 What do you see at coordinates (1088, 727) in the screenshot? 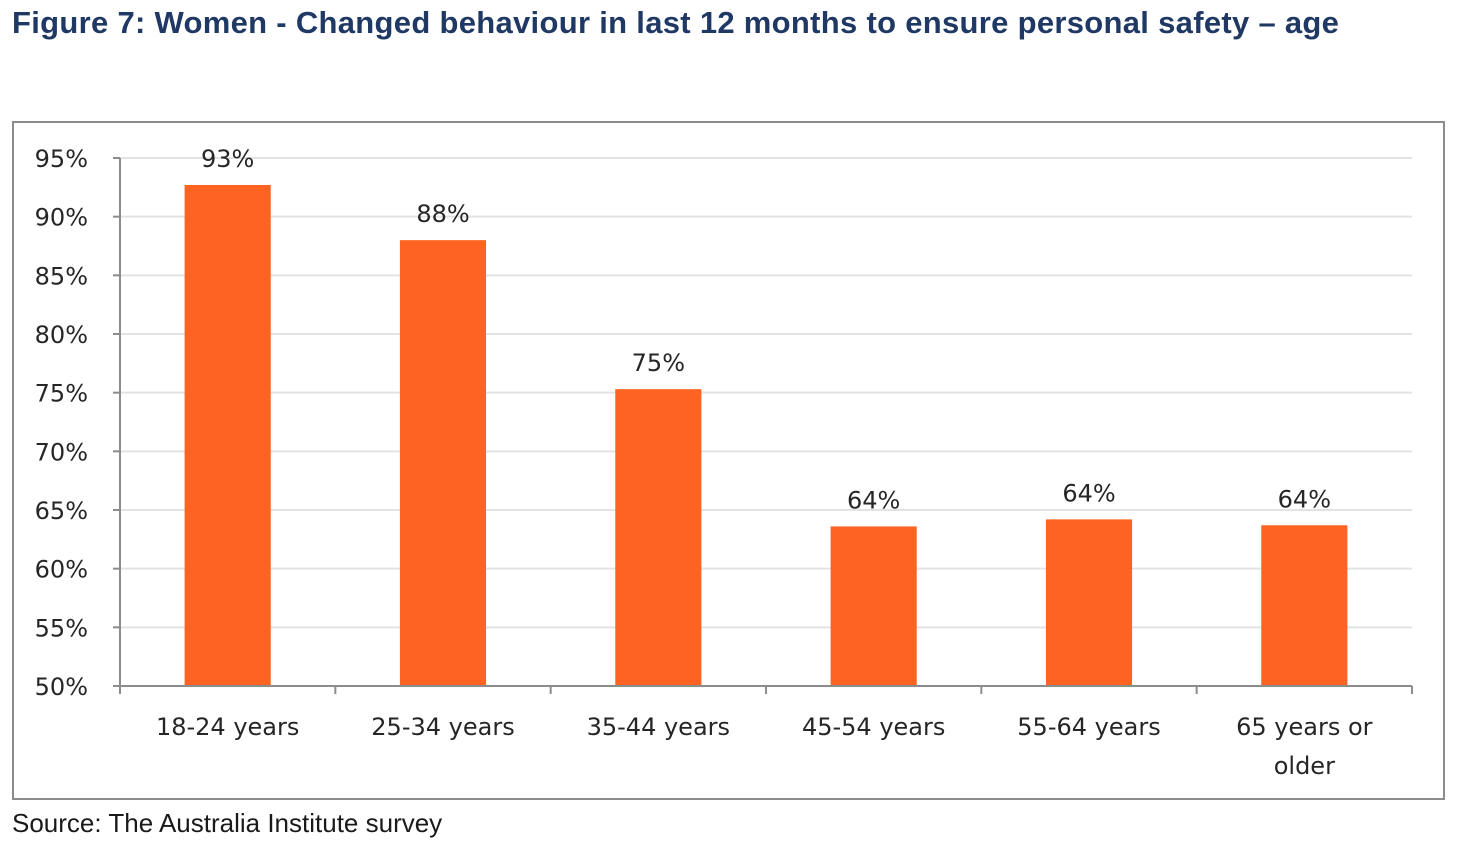
I see `x-category-label: 55-64 years` at bounding box center [1088, 727].